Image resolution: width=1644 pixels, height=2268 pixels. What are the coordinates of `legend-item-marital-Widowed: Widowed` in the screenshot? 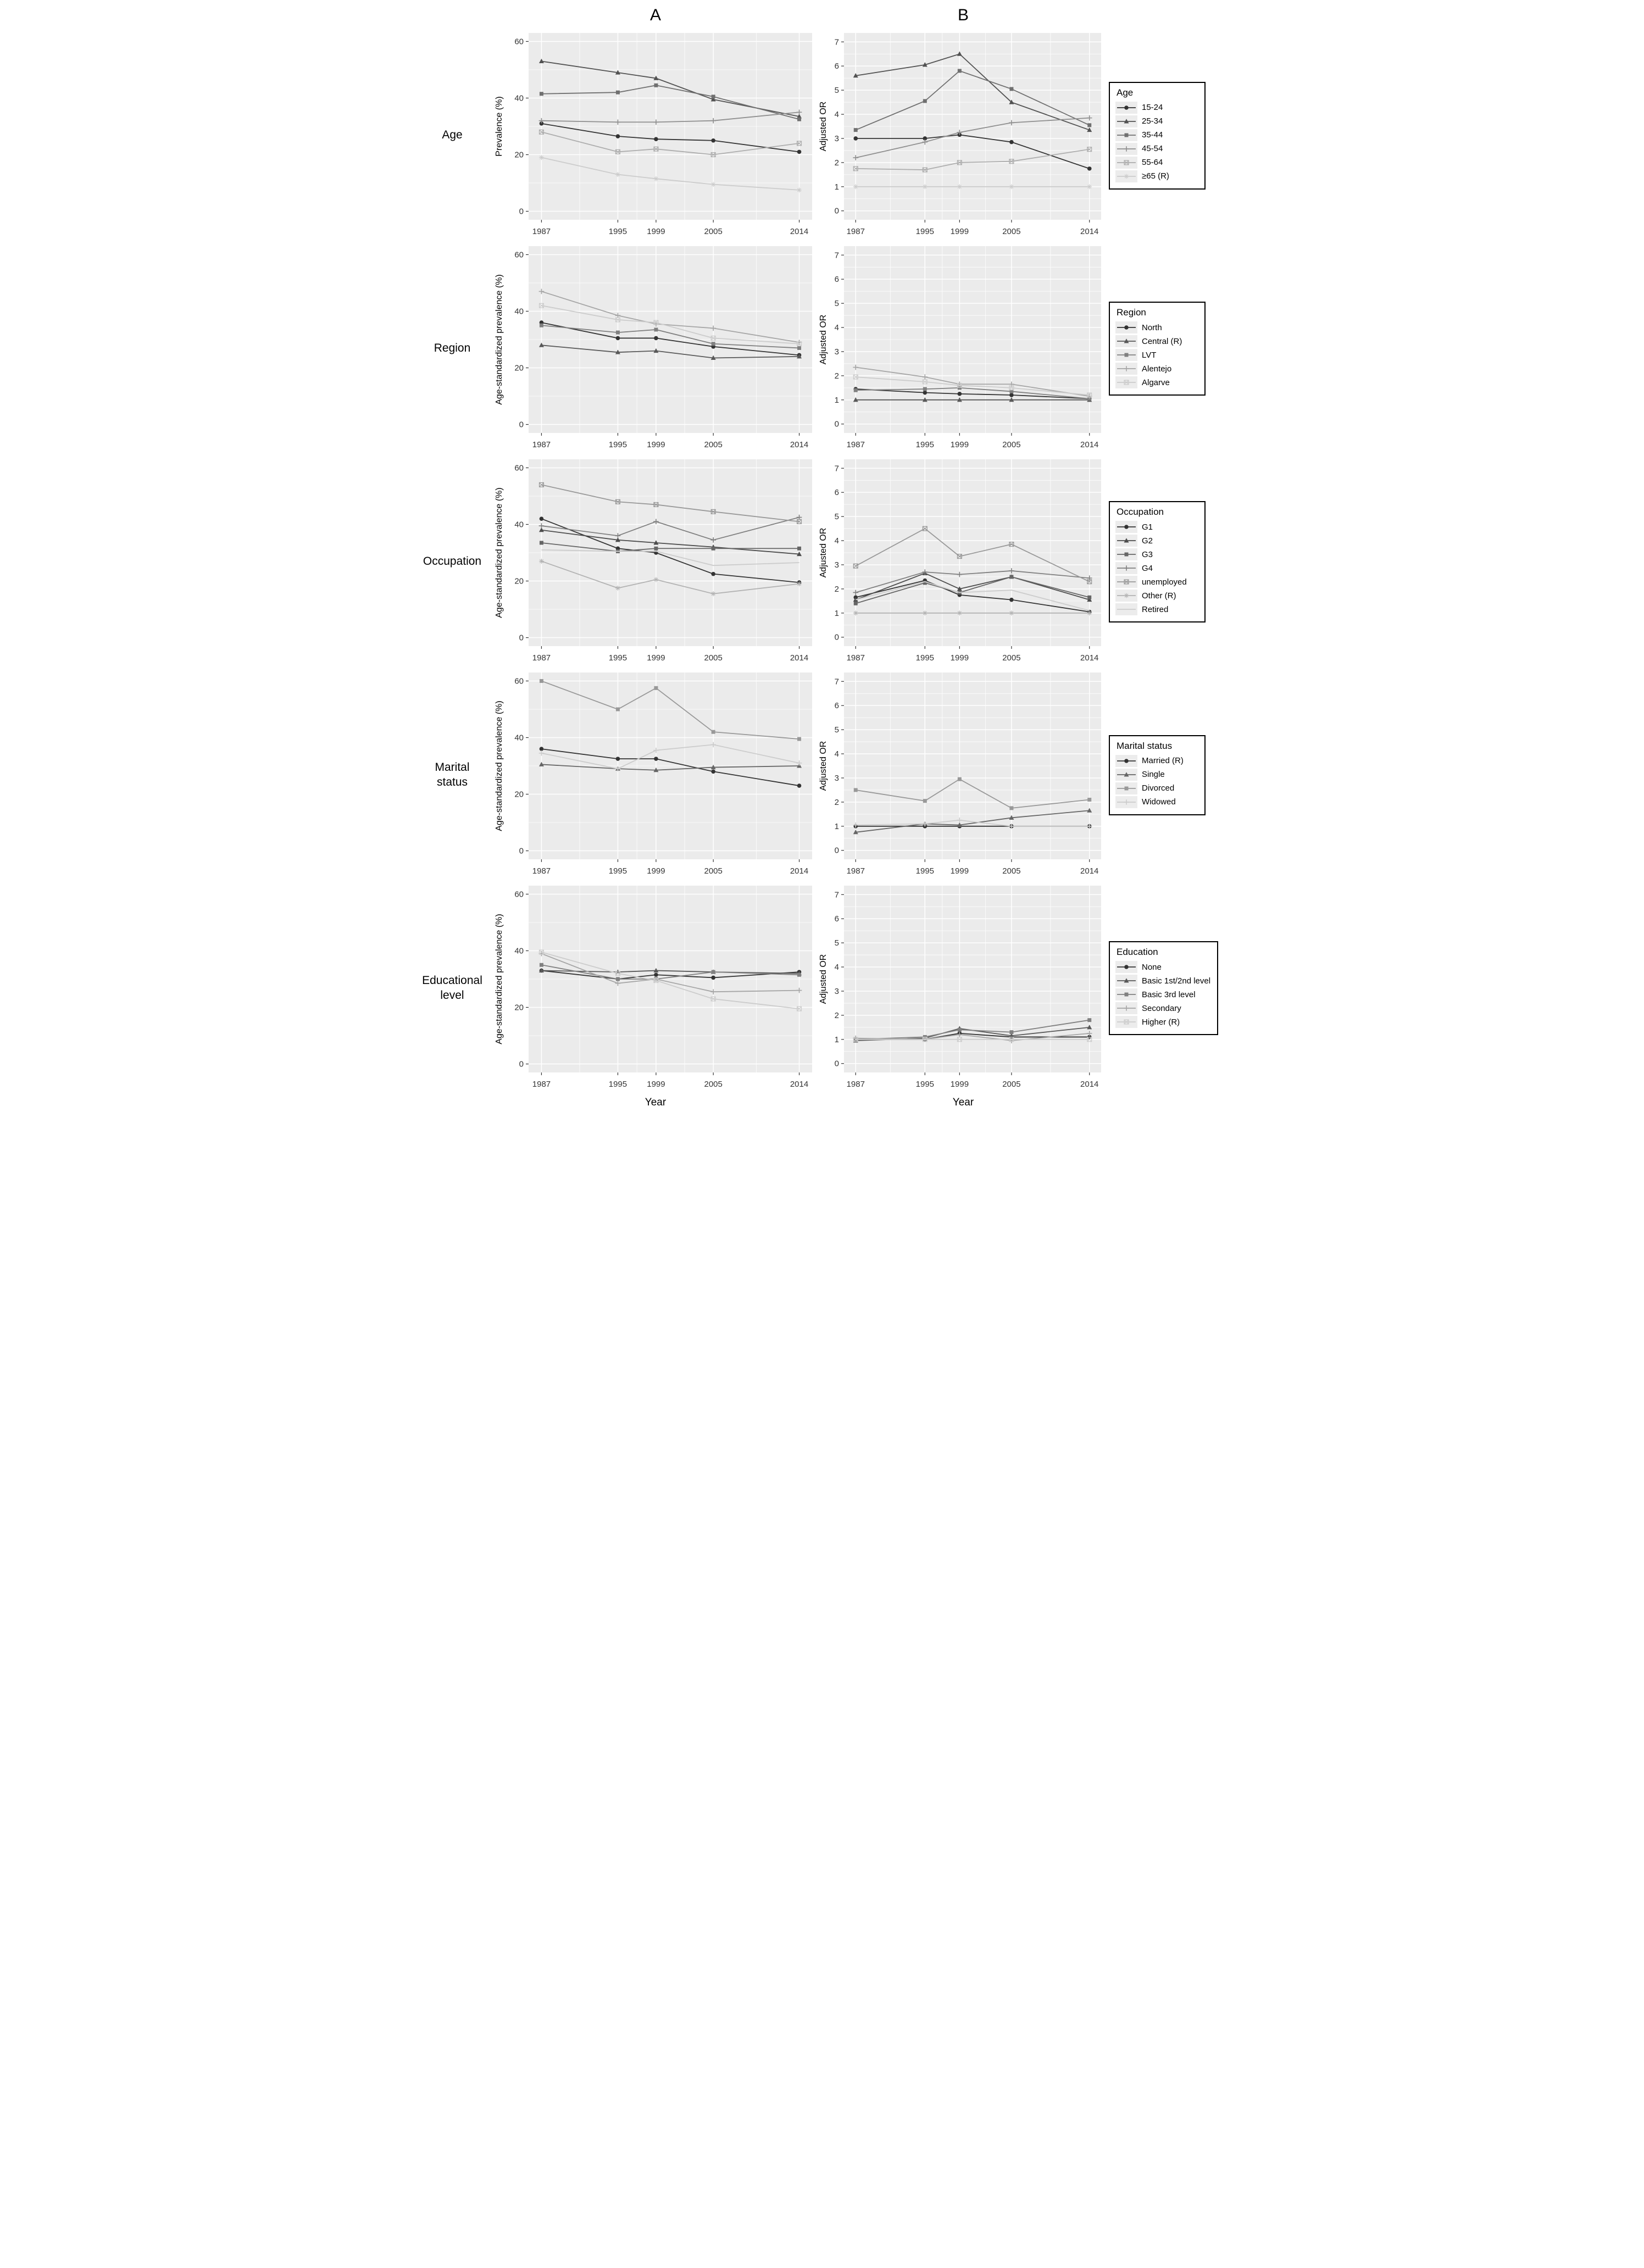 It's located at (1156, 802).